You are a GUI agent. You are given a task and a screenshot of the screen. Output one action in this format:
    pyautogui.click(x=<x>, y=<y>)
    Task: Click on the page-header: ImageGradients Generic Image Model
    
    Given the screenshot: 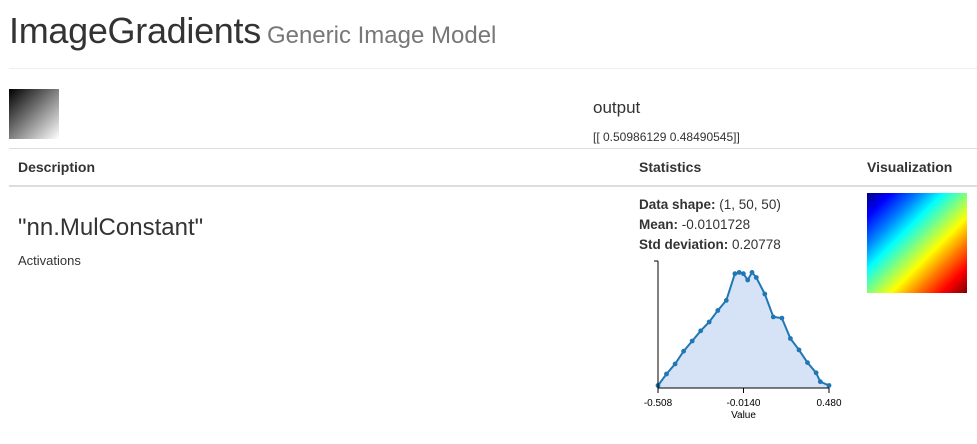 What is the action you would take?
    pyautogui.click(x=252, y=31)
    